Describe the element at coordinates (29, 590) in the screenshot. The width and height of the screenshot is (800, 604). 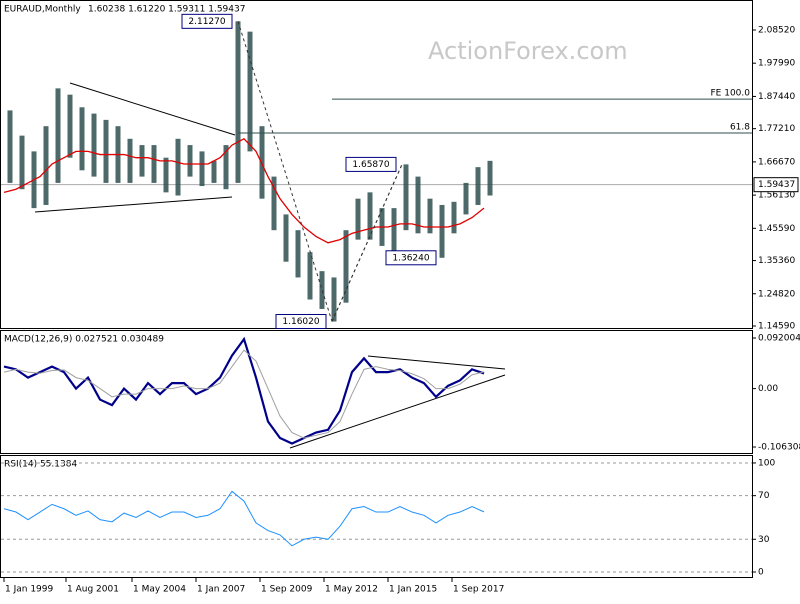
I see `x-tick-label: 1 Jan 1999` at that location.